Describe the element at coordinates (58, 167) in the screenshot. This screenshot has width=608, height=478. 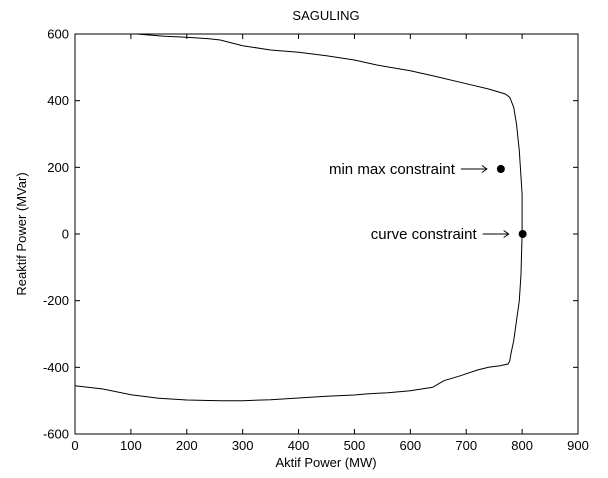
I see `y-tick-label: 200` at that location.